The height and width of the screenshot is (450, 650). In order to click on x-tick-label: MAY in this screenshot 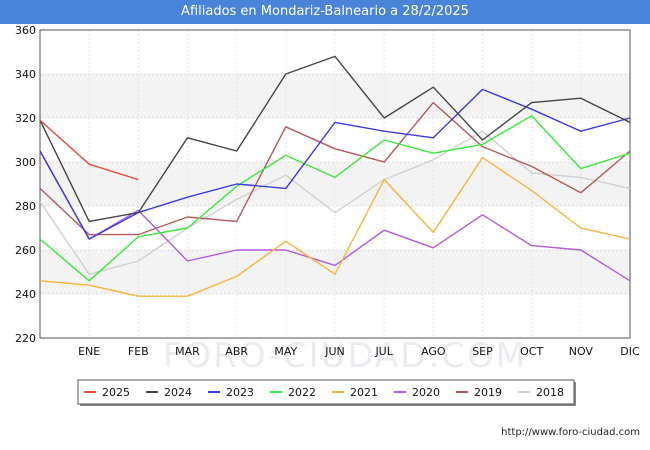, I will do `click(285, 351)`.